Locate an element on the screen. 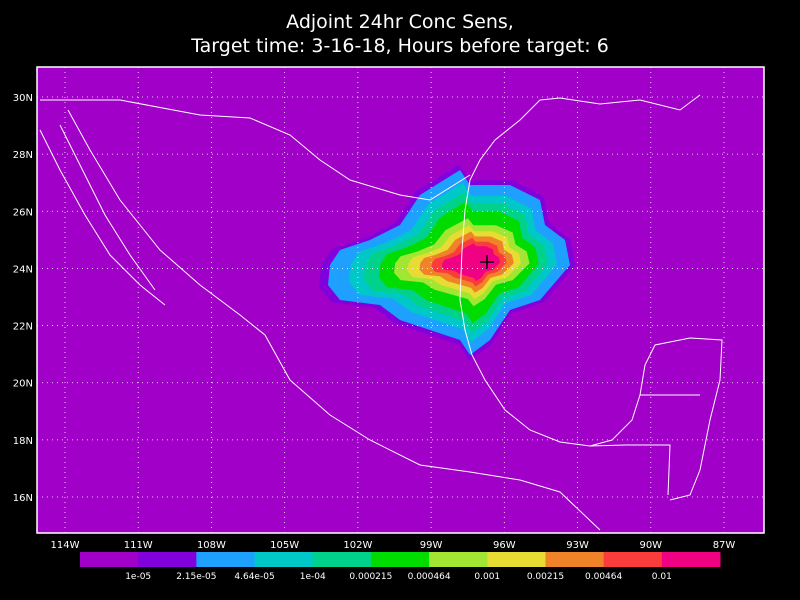  lat-tick-label: 20N is located at coordinates (23, 384).